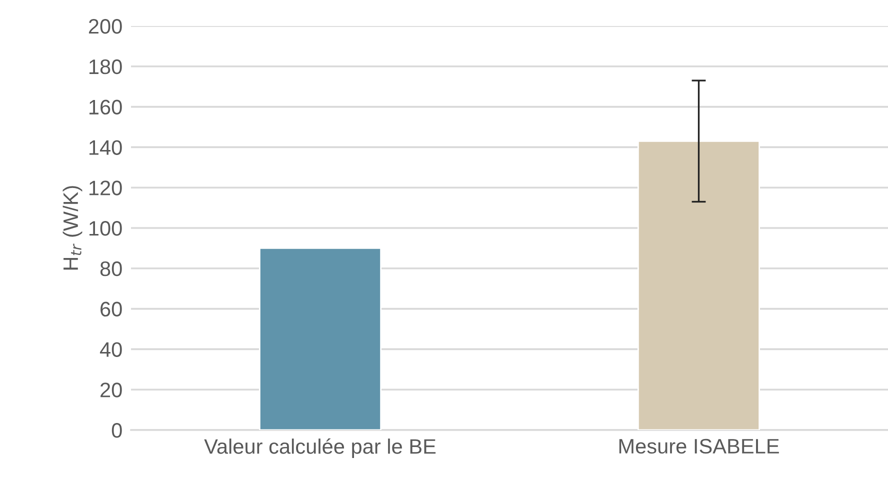 This screenshot has height=482, width=888. I want to click on x-tick-label: Mesure ISABELE, so click(699, 446).